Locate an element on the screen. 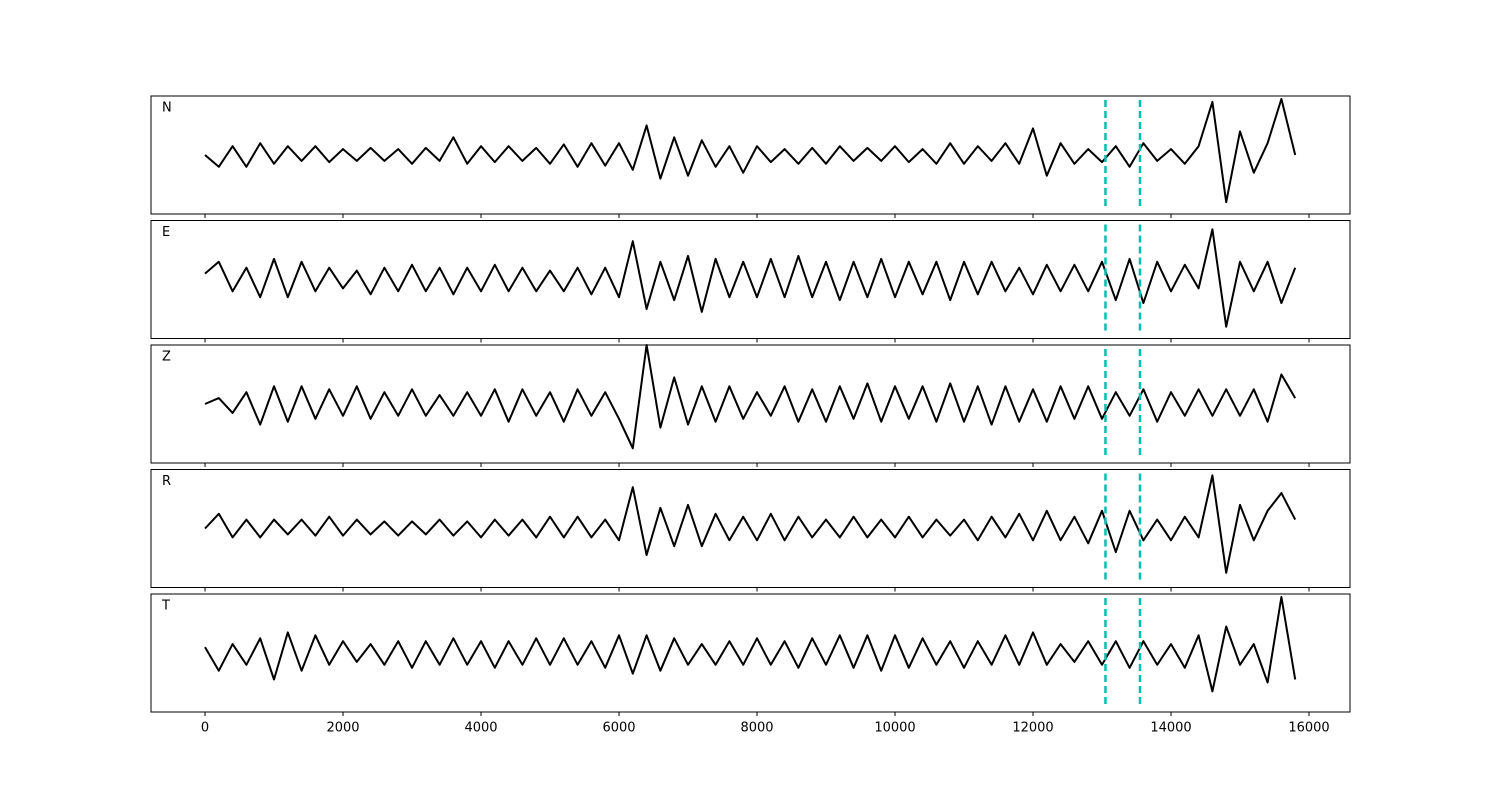 The width and height of the screenshot is (1500, 800). x-tick-label: 12000 is located at coordinates (1032, 728).